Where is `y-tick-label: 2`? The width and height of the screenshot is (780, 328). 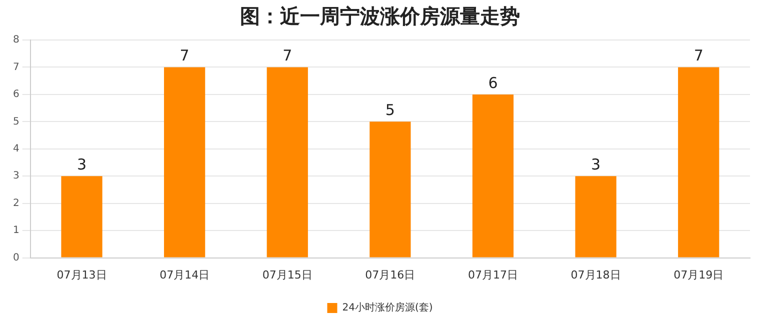 y-tick-label: 2 is located at coordinates (16, 203).